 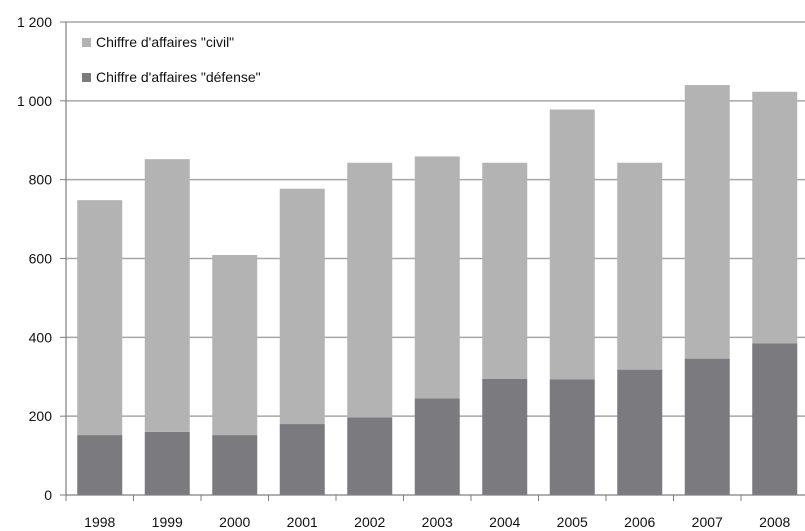 What do you see at coordinates (234, 345) in the screenshot?
I see `bar-civil-2000` at bounding box center [234, 345].